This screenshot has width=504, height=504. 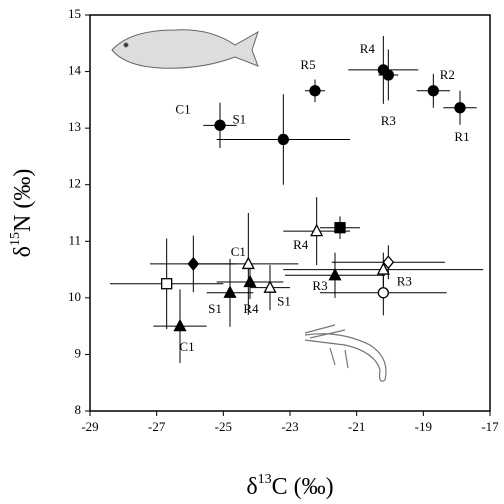 I want to click on fish-icon, so click(x=185, y=49).